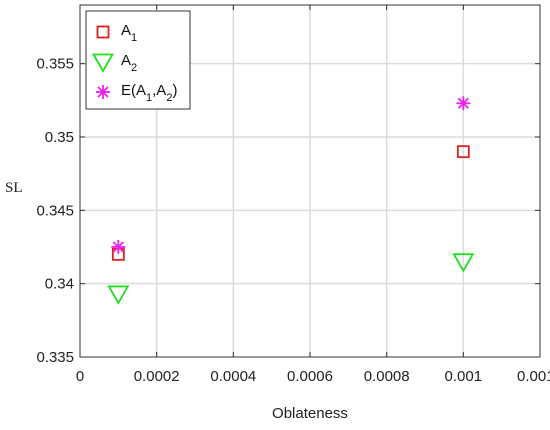 The height and width of the screenshot is (430, 550). I want to click on x-tick-label: 0.0004, so click(233, 376).